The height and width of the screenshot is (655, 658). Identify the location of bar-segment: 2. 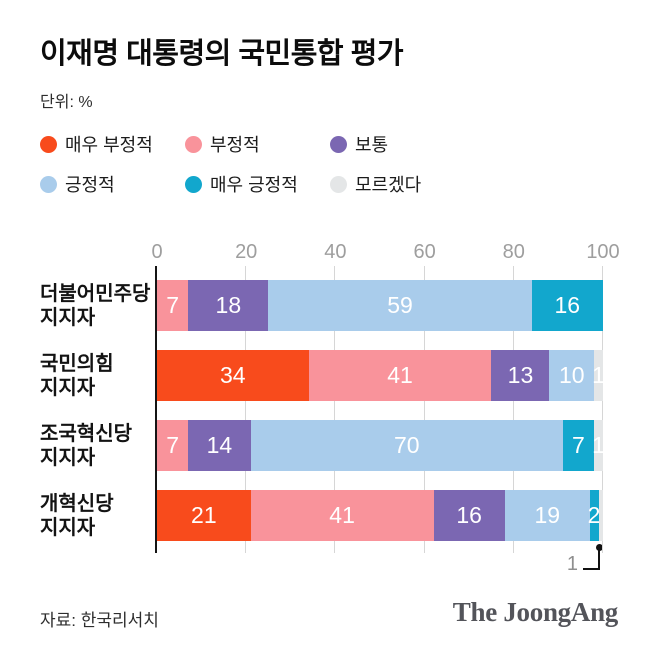
(594, 515).